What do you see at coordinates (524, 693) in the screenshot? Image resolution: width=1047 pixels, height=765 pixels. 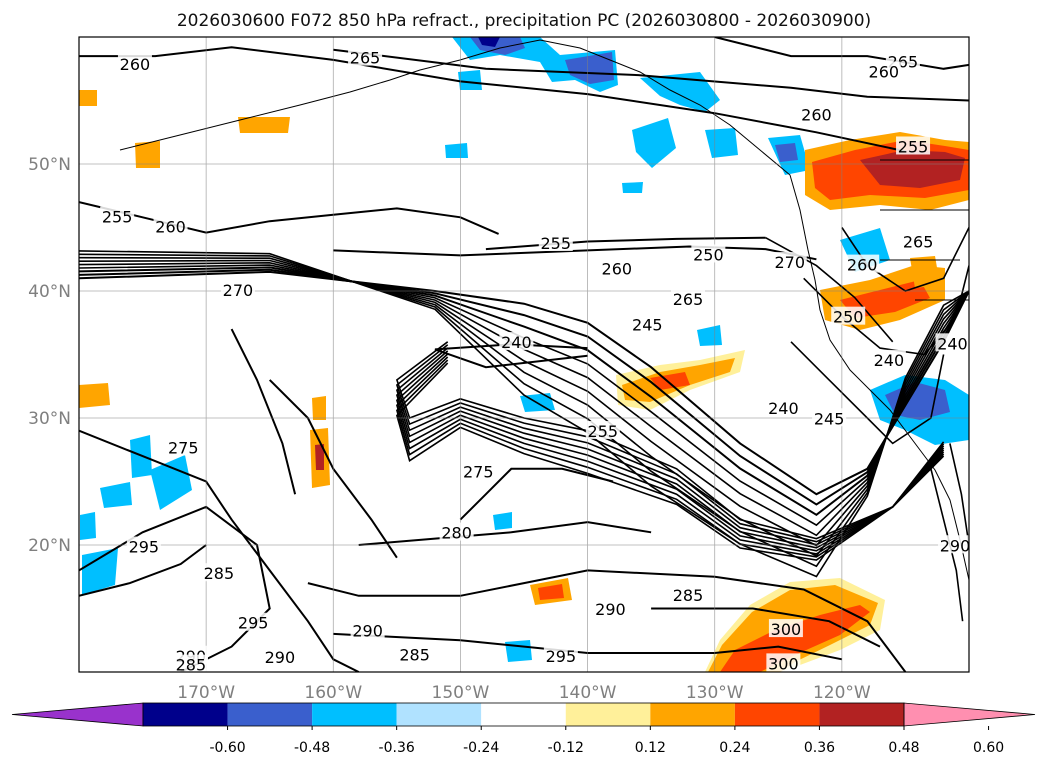 I see `x-axis-tick-labels: 170°W 160°W 150°W 140°W 130°W 120°W` at bounding box center [524, 693].